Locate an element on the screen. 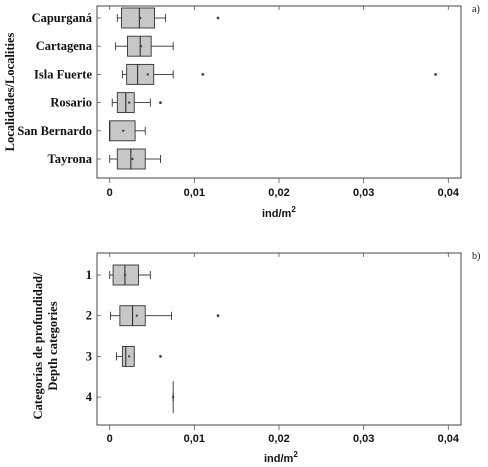 This screenshot has width=488, height=467. panel-b-x-tick-label: 0,03 is located at coordinates (363, 439).